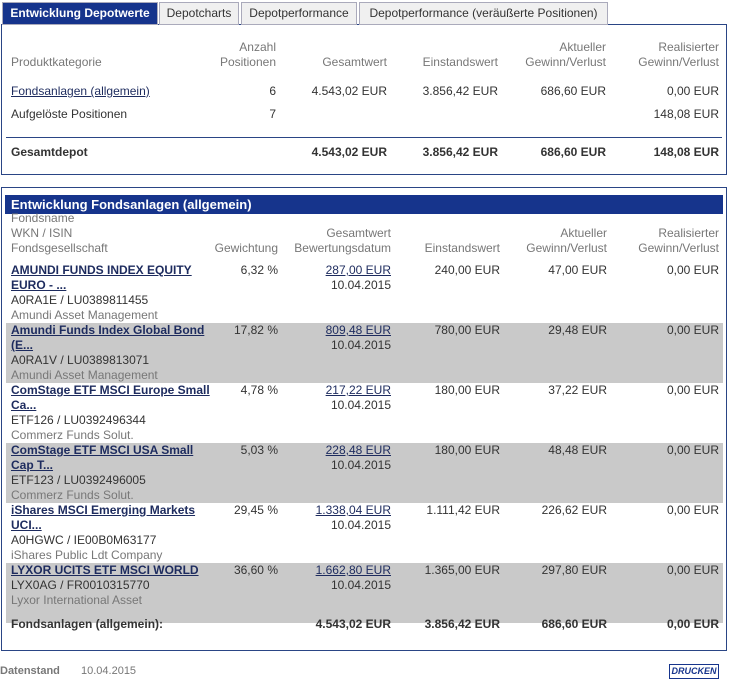  Describe the element at coordinates (247, 62) in the screenshot. I see `summary-header: Positionen` at that location.